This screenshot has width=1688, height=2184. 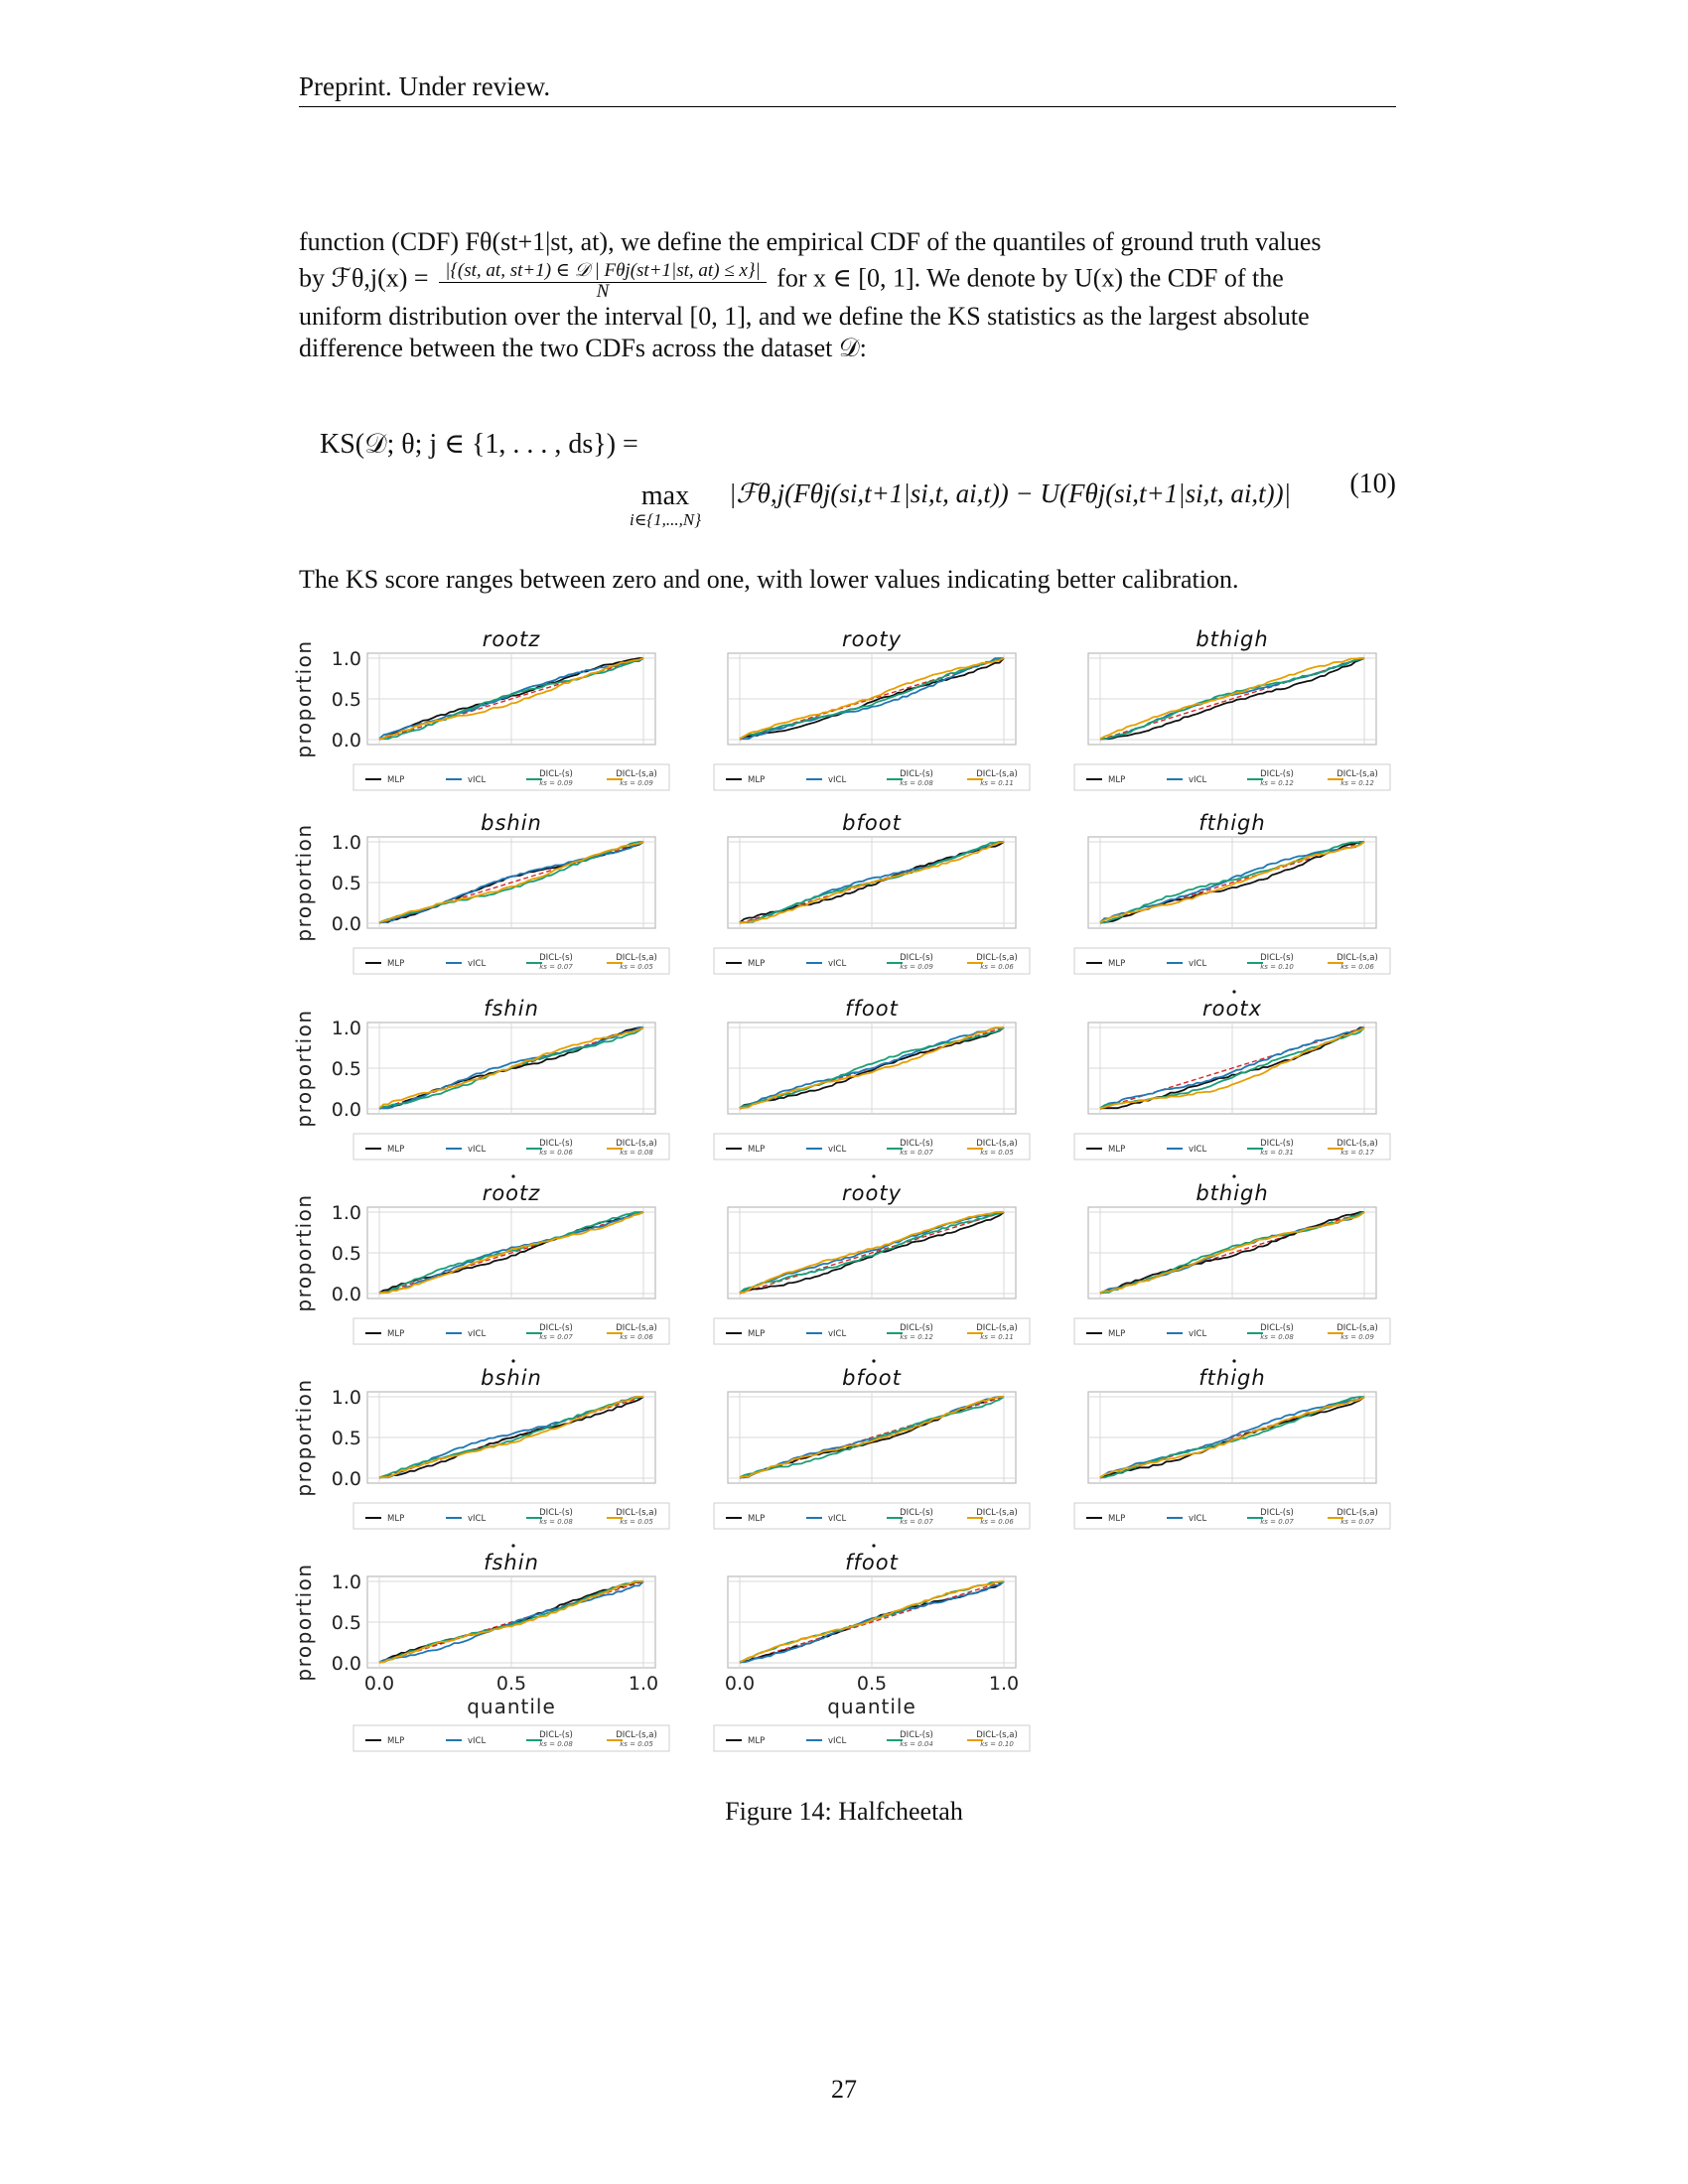 I want to click on legend-ks-value: ks = 0.11, so click(x=997, y=1337).